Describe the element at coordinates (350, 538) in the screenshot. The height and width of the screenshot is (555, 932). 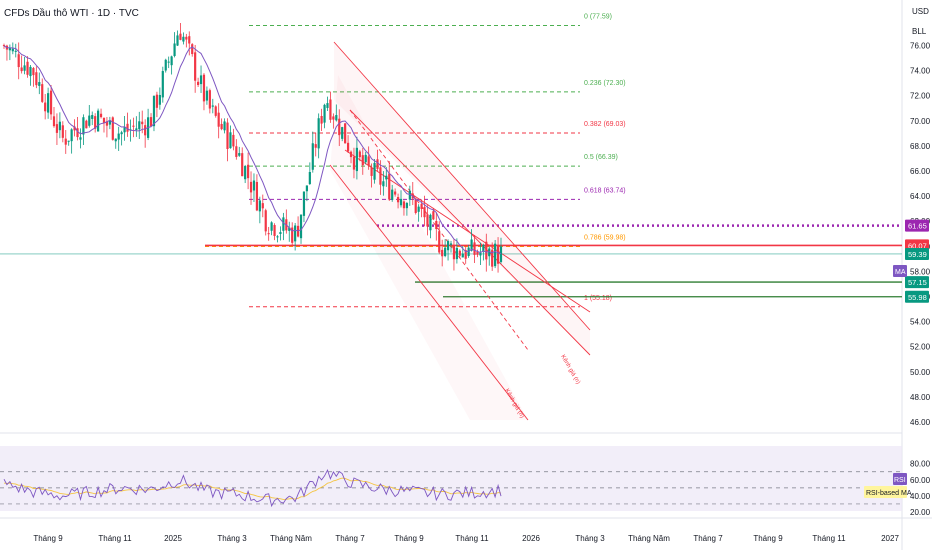
I see `x-tick-label: Tháng 7` at that location.